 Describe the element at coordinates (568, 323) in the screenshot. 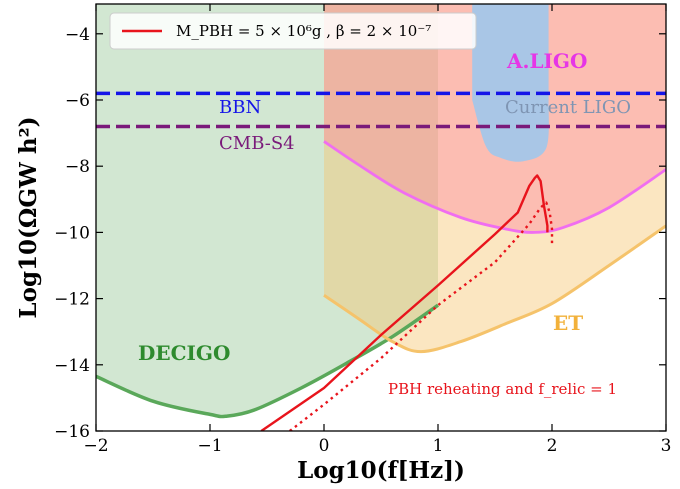

I see `et-label: ET` at that location.